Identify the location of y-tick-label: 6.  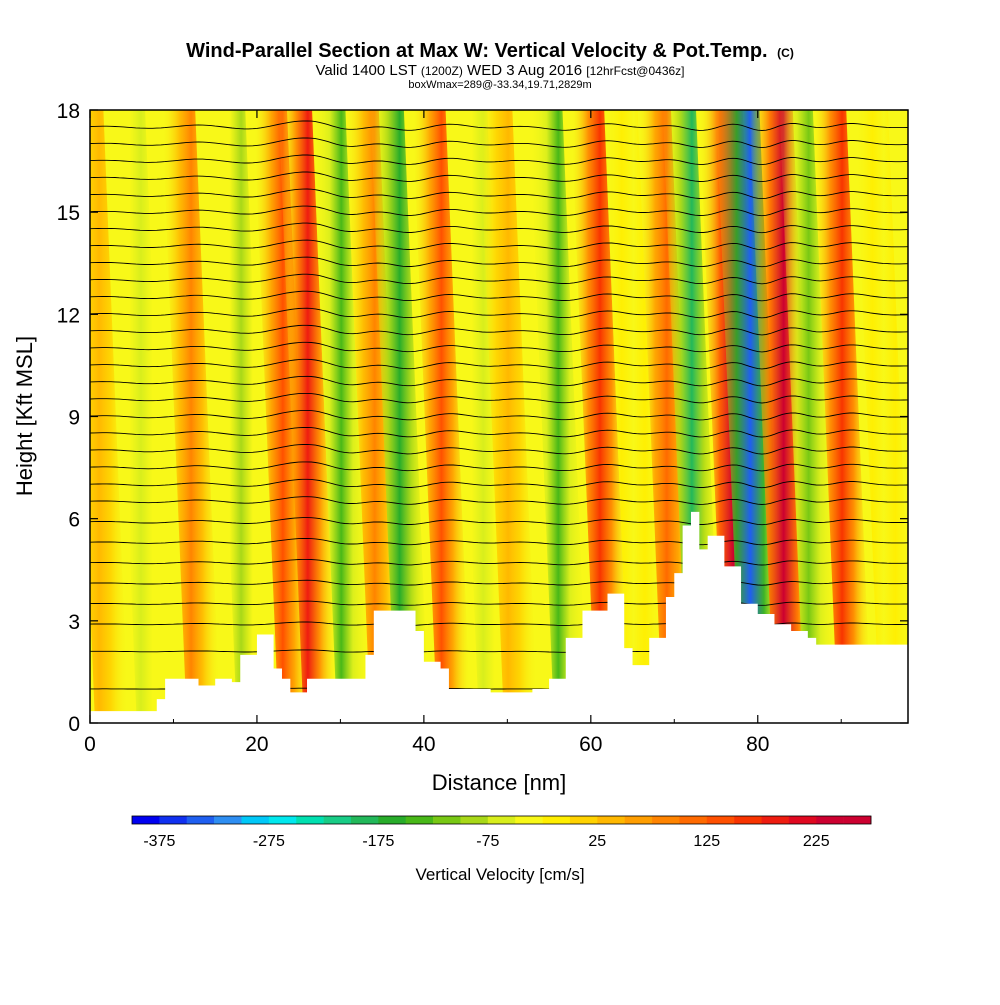
(74, 520).